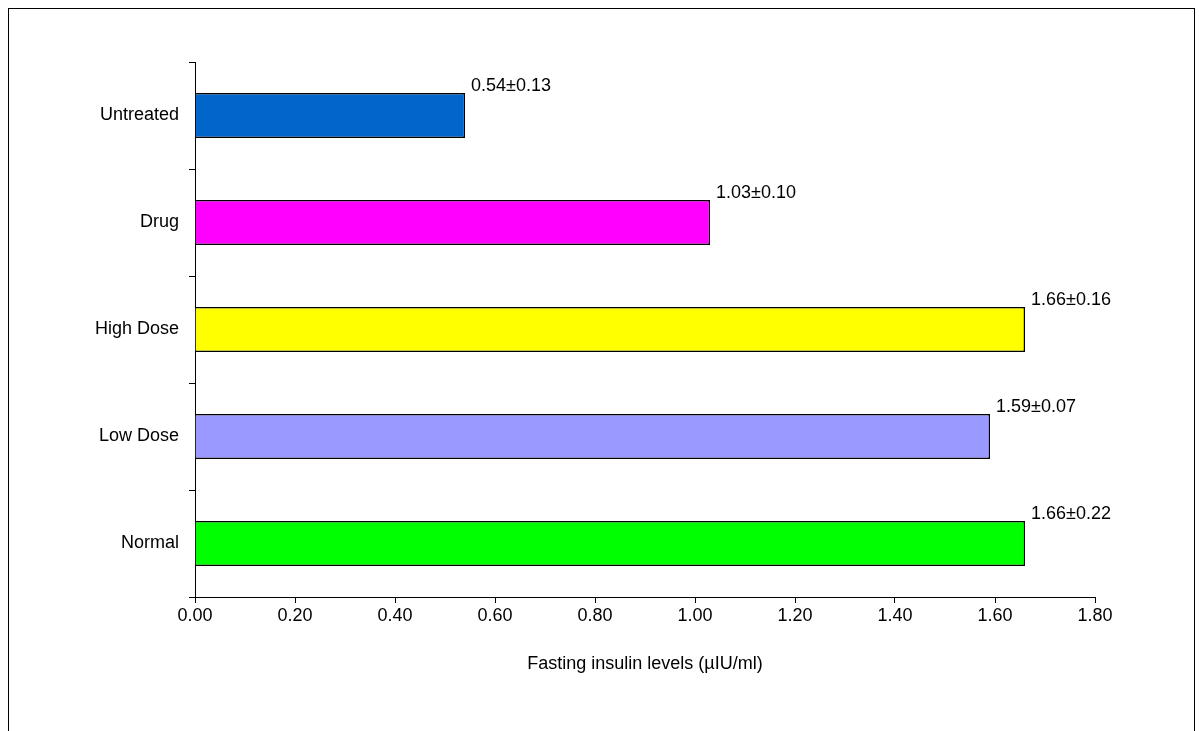  I want to click on x-tick-label: 1.60, so click(995, 614).